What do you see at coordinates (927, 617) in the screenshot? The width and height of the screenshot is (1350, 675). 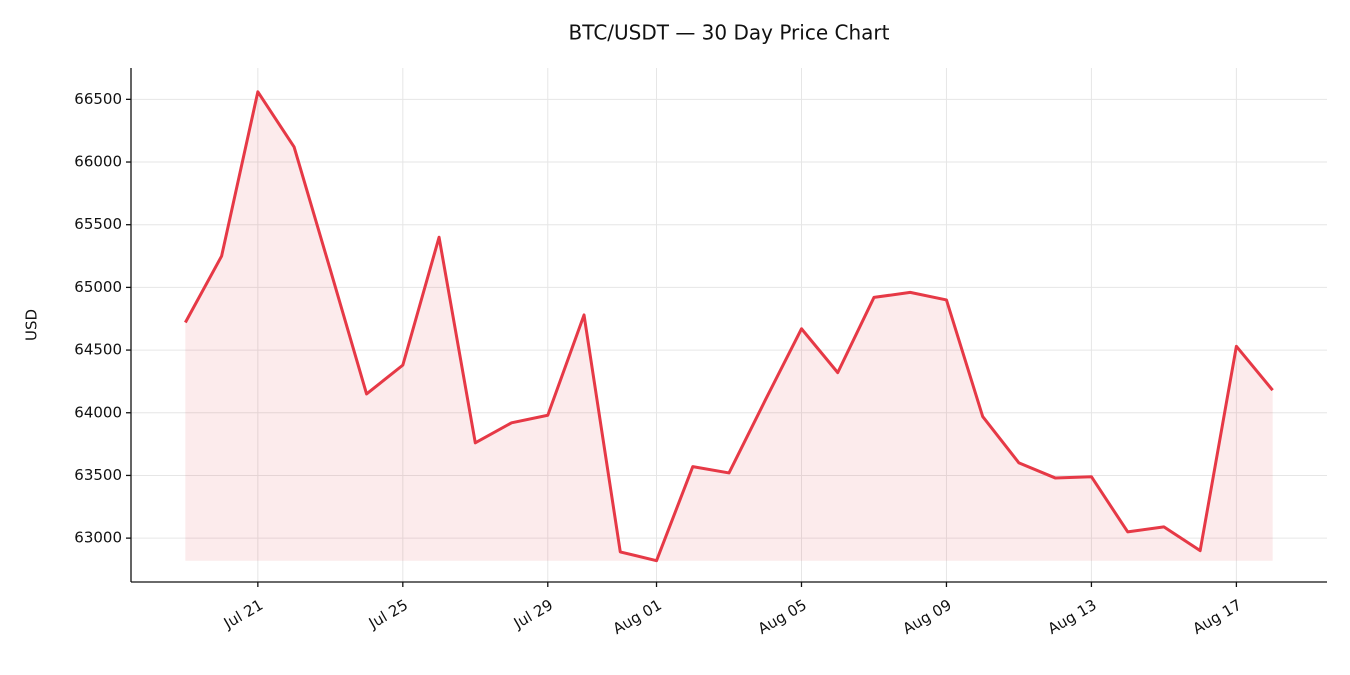 I see `x-tick-label: Aug 09` at bounding box center [927, 617].